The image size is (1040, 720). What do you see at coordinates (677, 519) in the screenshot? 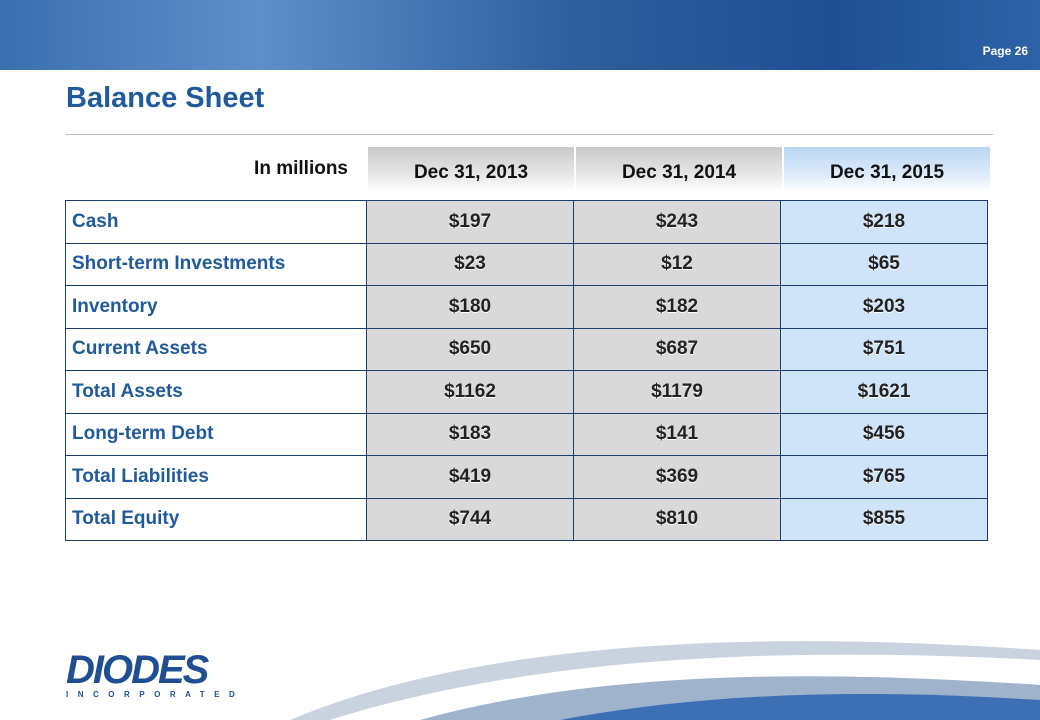
I see `cell-value: $810` at bounding box center [677, 519].